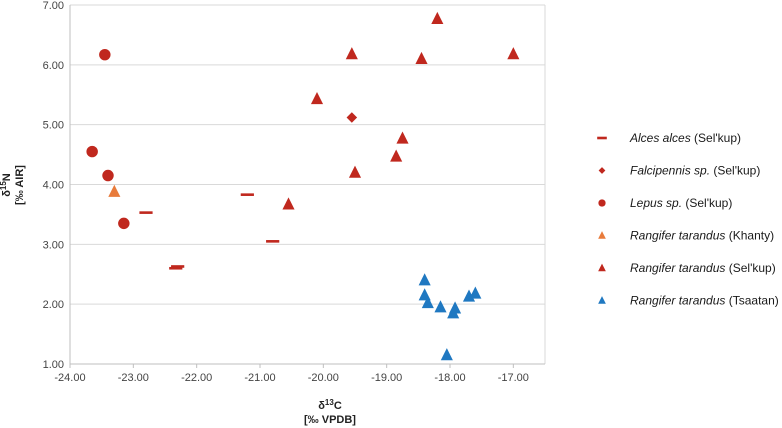 Image resolution: width=782 pixels, height=428 pixels. I want to click on legend-item: Rangifer tarandus (Sel'kup), so click(687, 268).